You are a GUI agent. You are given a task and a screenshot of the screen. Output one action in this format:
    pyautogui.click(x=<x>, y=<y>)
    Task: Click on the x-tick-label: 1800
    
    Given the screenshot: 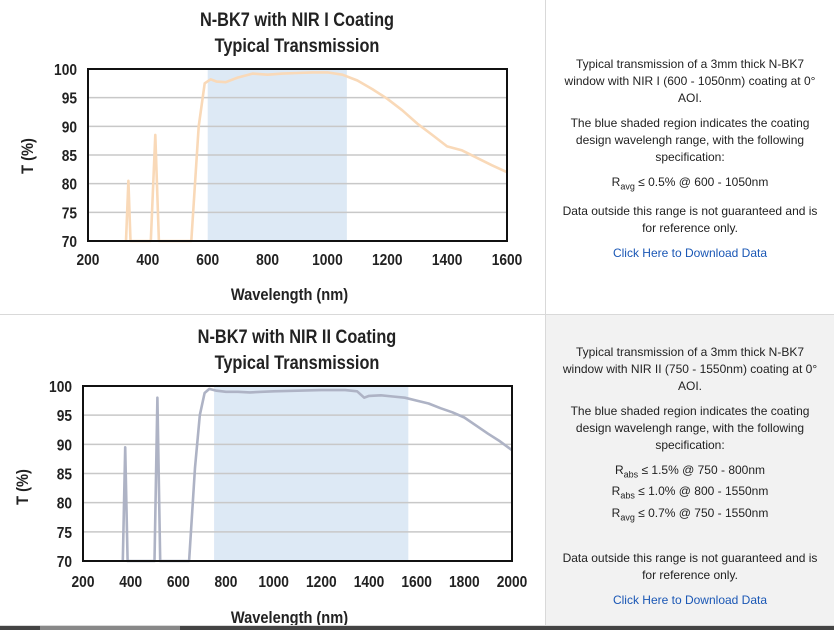 What is the action you would take?
    pyautogui.click(x=464, y=582)
    